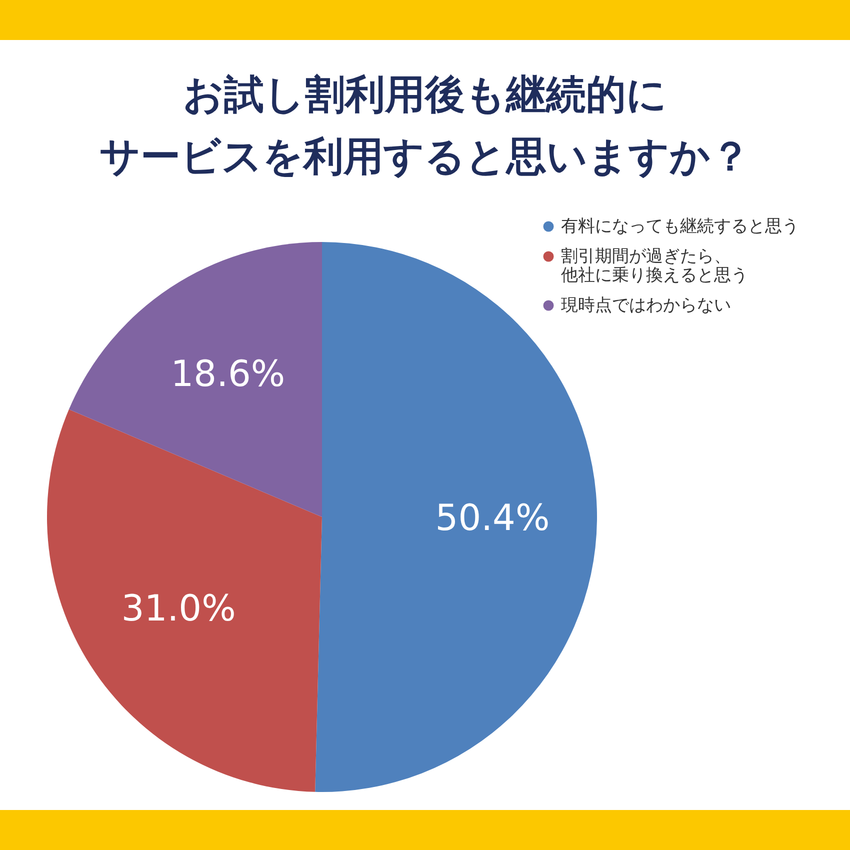 This screenshot has height=850, width=850. I want to click on data-label: 50.4%, so click(492, 519).